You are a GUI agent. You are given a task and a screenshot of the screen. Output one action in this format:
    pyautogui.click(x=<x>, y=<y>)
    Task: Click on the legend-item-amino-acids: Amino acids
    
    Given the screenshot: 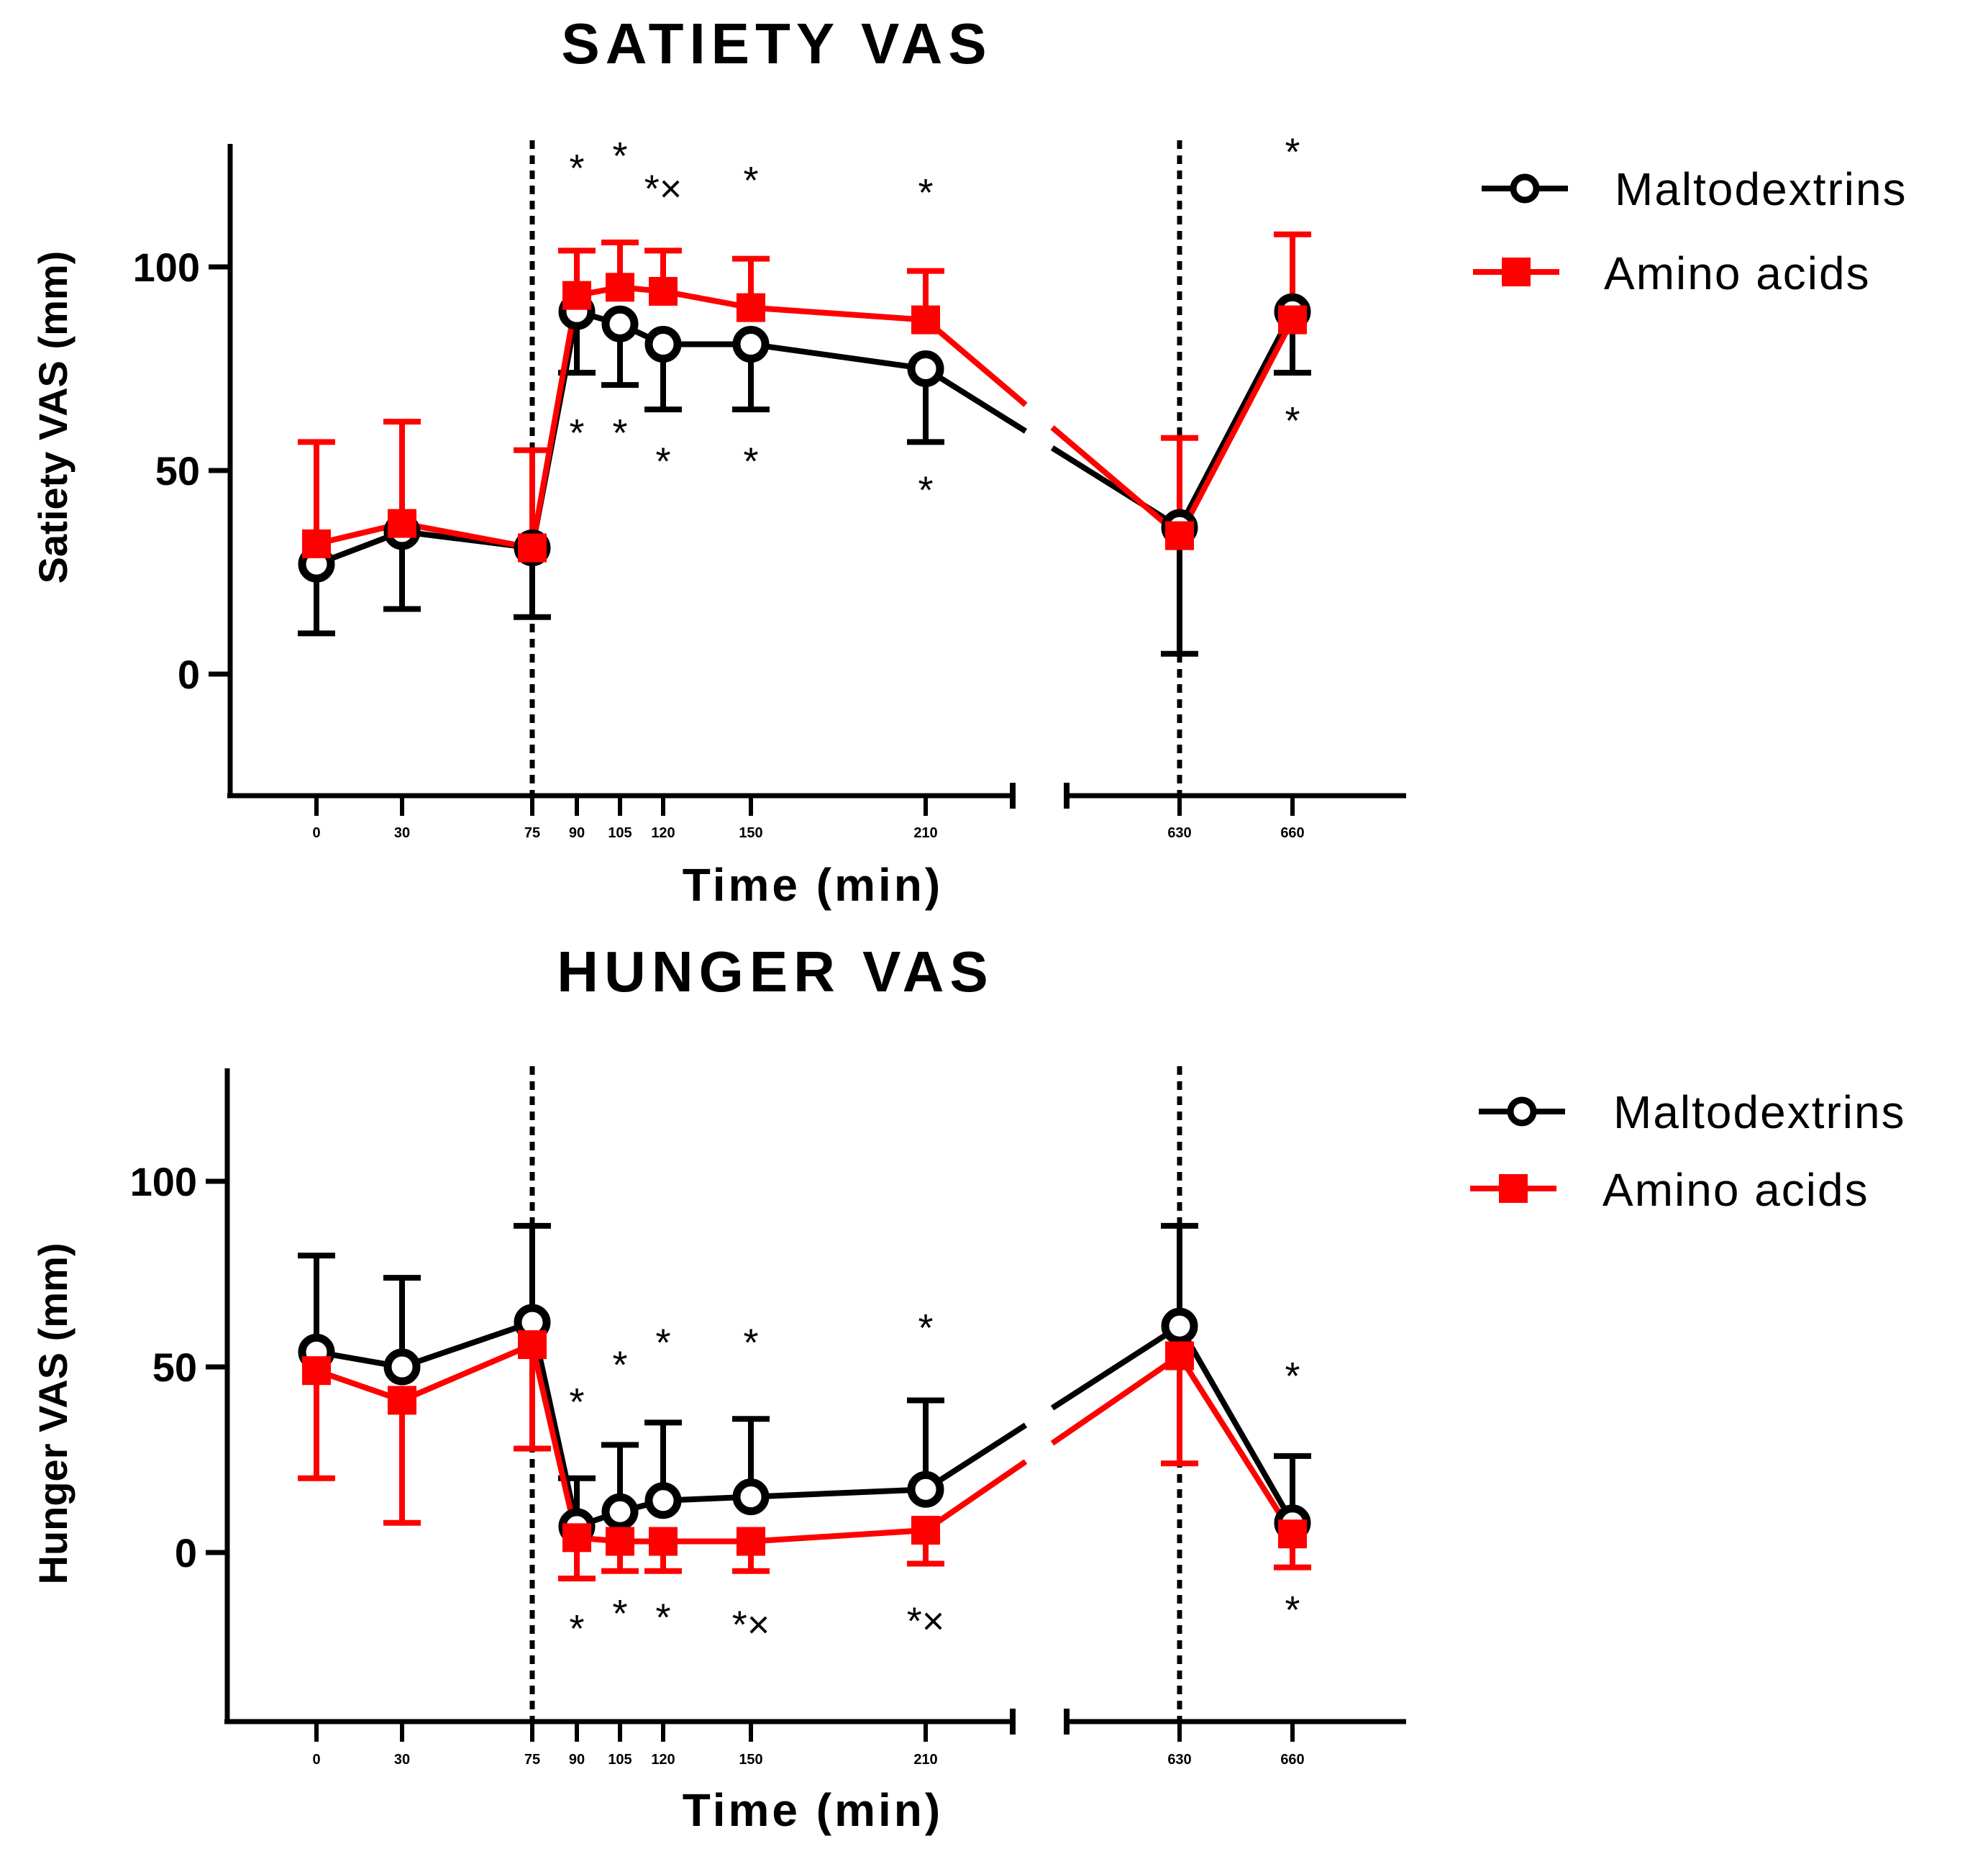 What is the action you would take?
    pyautogui.click(x=1669, y=1190)
    